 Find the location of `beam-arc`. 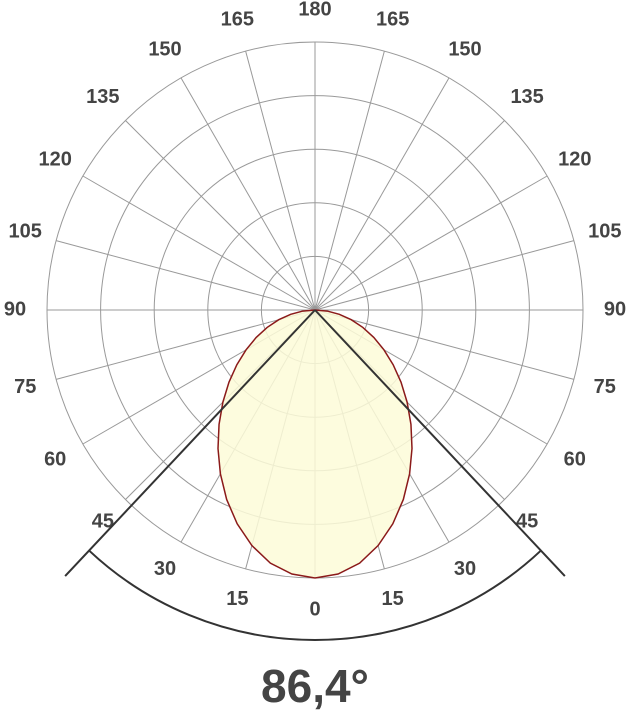

beam-arc is located at coordinates (315, 595).